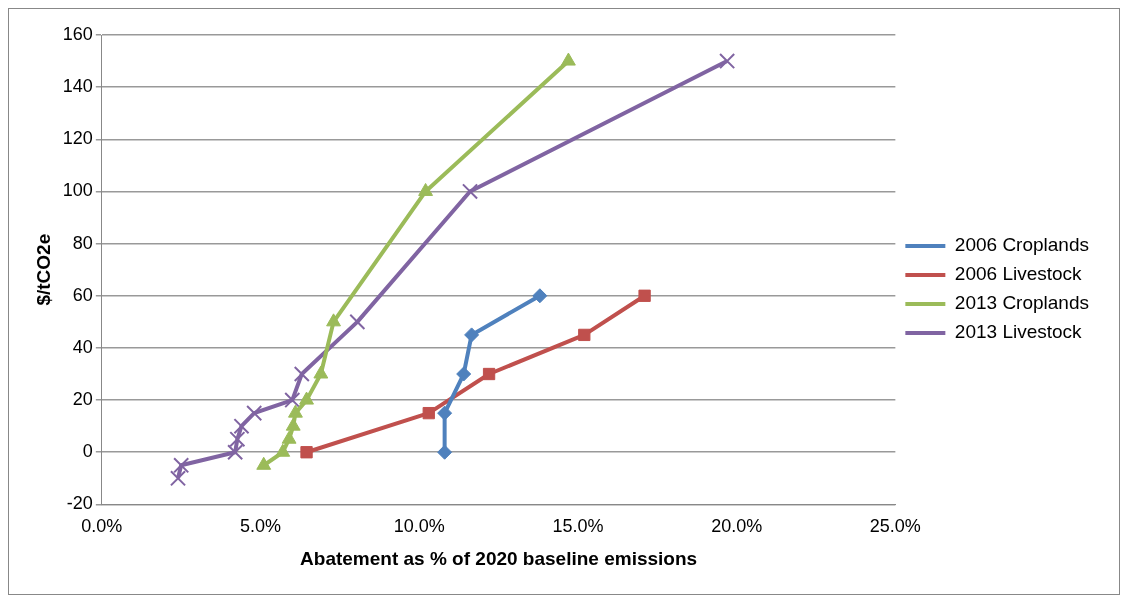  I want to click on x-axis-title: Abatement as % of 2020 baseline emissions, so click(499, 559).